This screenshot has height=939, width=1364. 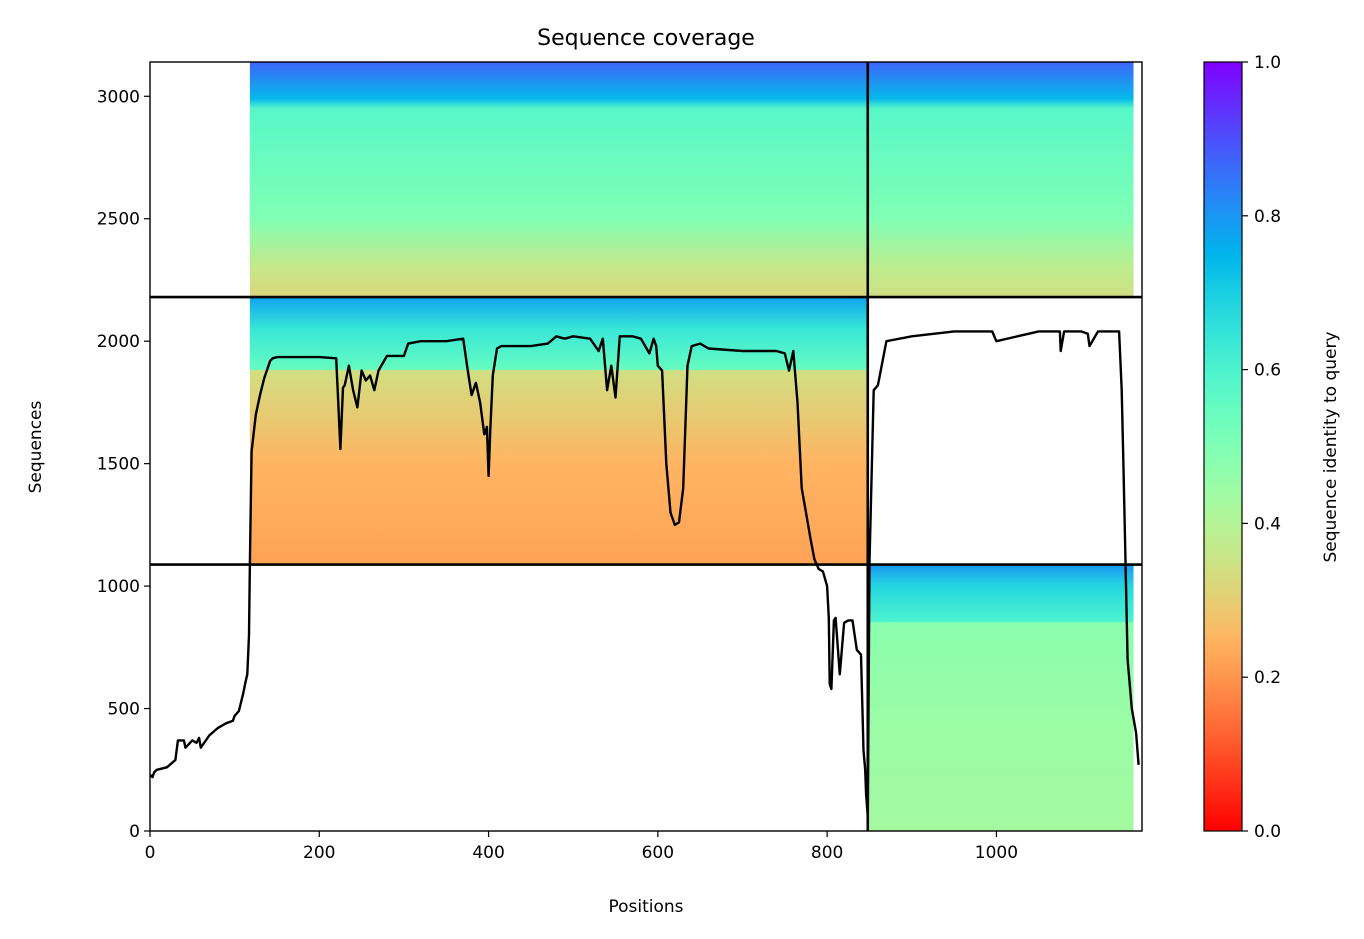 What do you see at coordinates (118, 97) in the screenshot?
I see `y-tick-label: 3000` at bounding box center [118, 97].